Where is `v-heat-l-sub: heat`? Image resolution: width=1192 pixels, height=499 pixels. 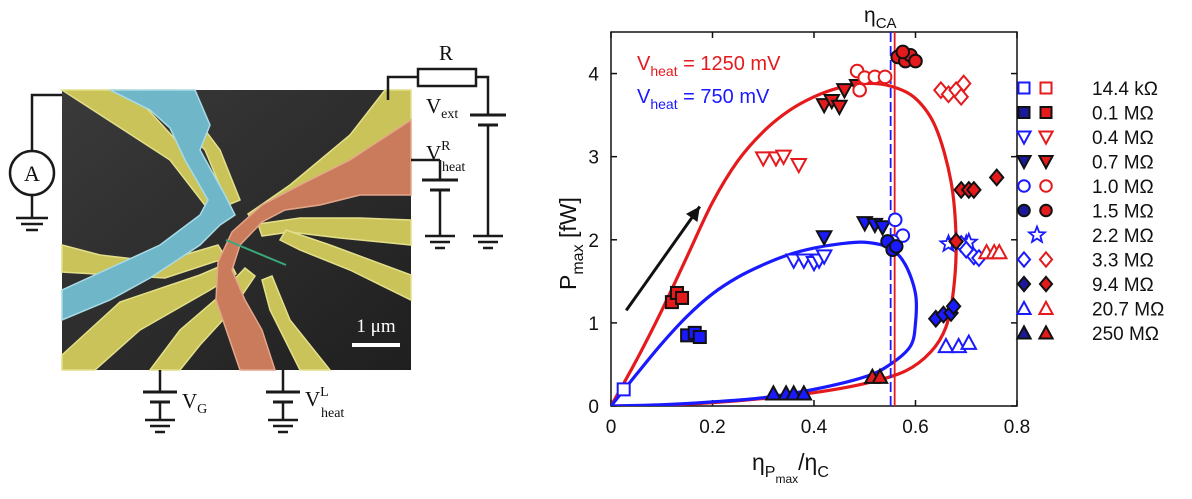
v-heat-l-sub: heat is located at coordinates (332, 413).